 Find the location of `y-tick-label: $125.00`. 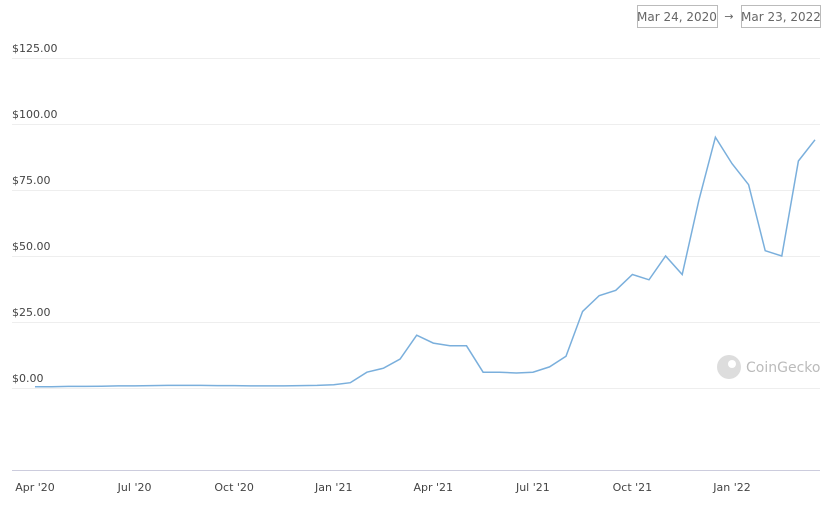

y-tick-label: $125.00 is located at coordinates (35, 48).